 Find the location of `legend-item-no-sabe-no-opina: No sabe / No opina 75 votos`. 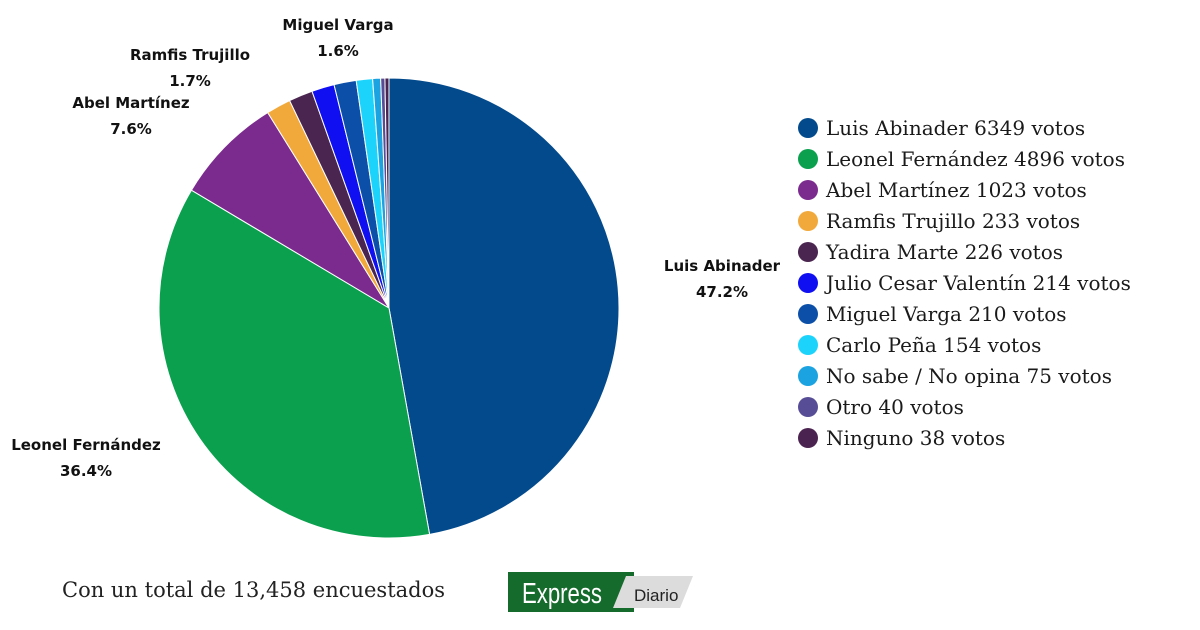

legend-item-no-sabe-no-opina: No sabe / No opina 75 votos is located at coordinates (964, 375).